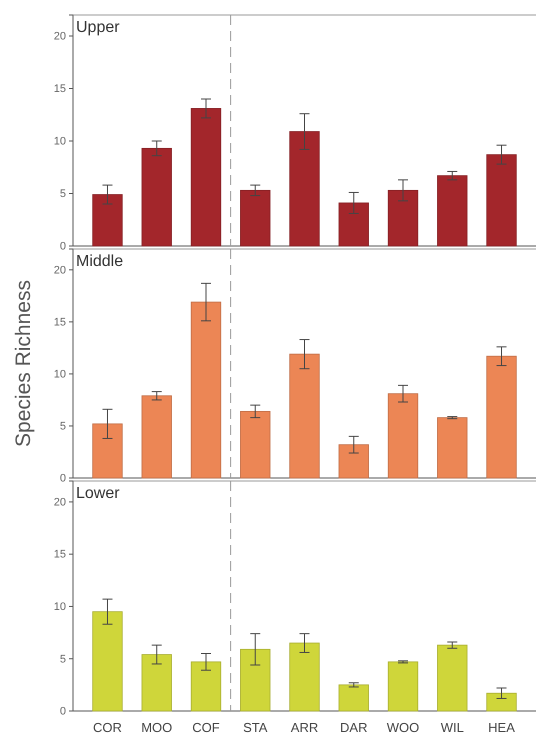 This screenshot has height=739, width=539. I want to click on y-axis-title: Species Richness, so click(23, 363).